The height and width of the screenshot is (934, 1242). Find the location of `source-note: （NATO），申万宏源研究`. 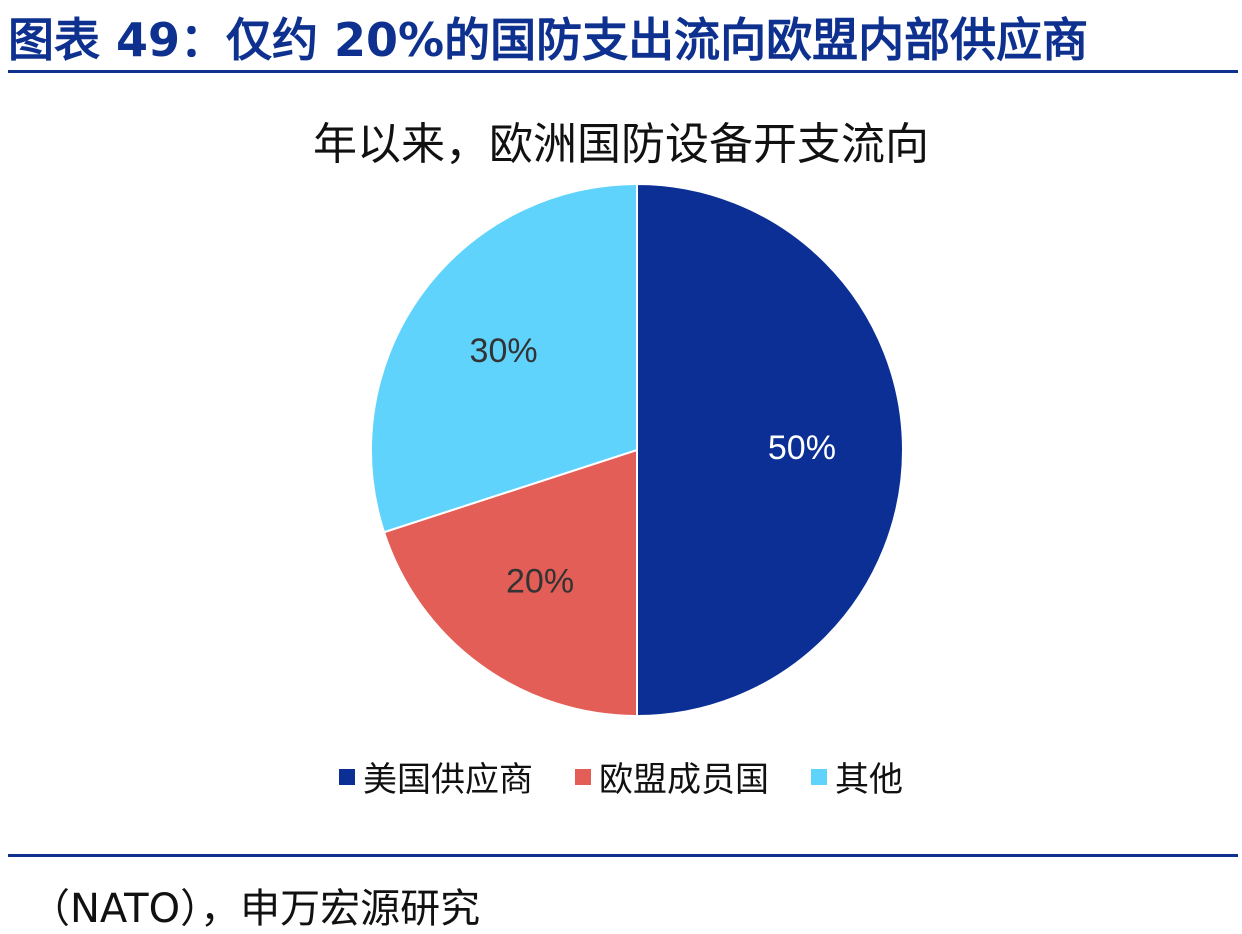

source-note: （NATO），申万宏源研究 is located at coordinates (255, 905).